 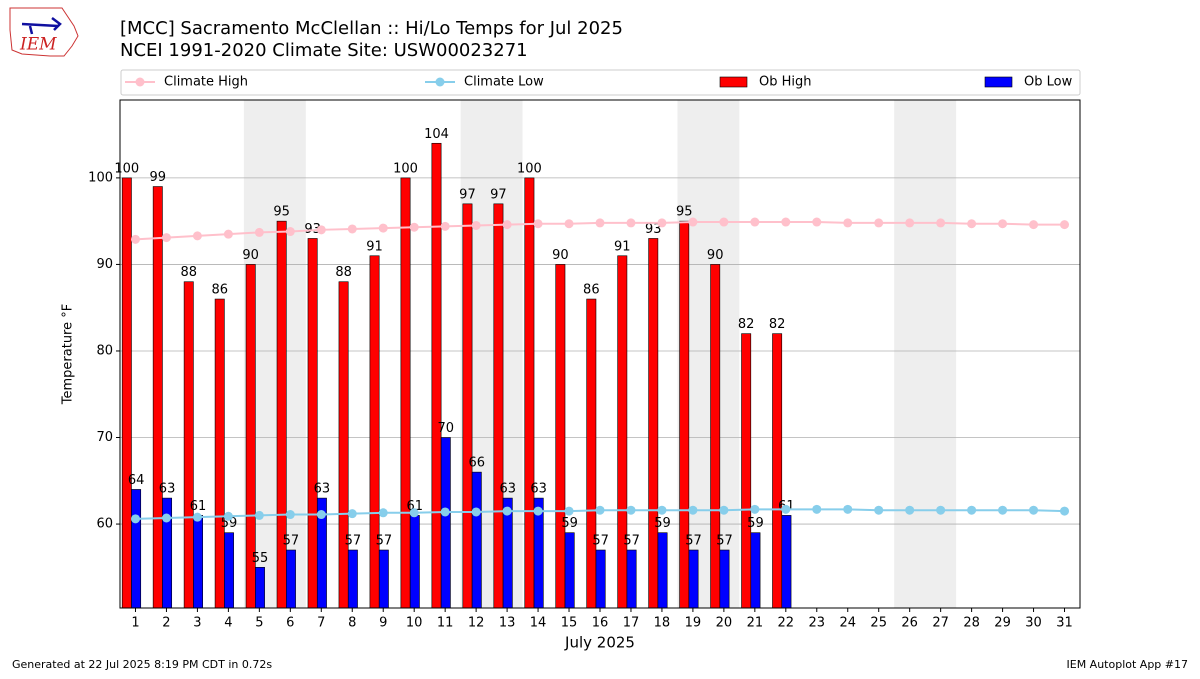 I want to click on weekend-shade, so click(x=925, y=354).